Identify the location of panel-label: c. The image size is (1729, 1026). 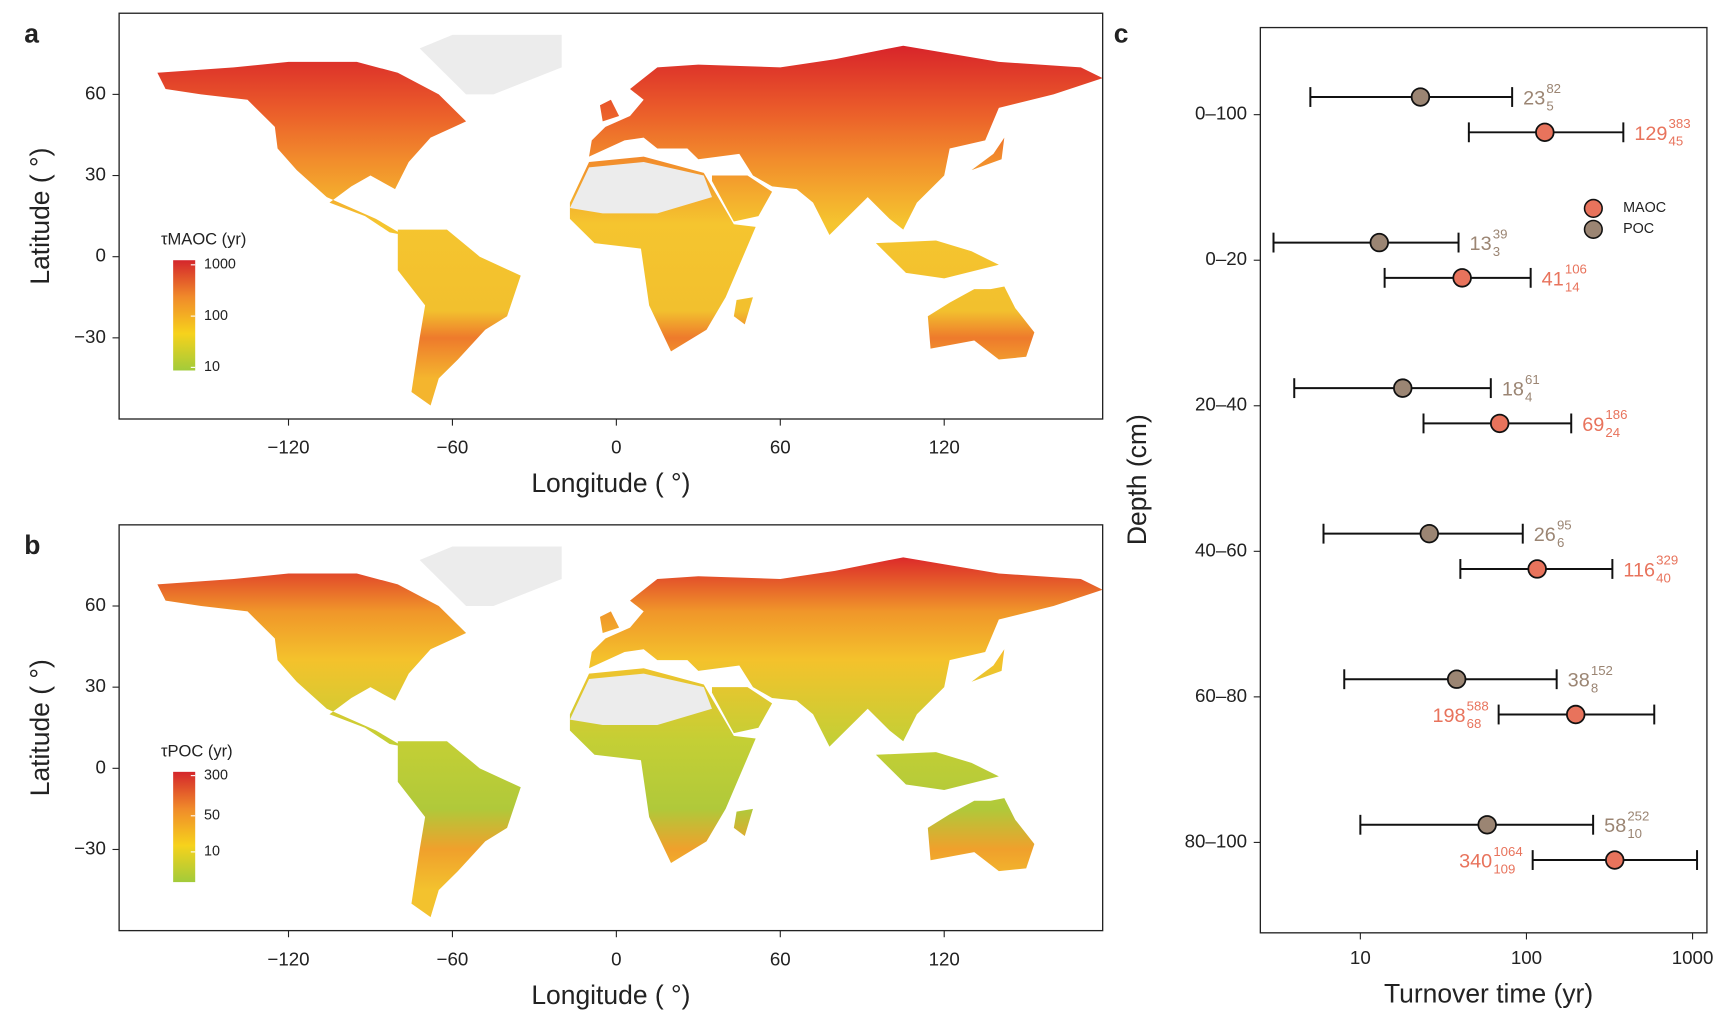
(1121, 33).